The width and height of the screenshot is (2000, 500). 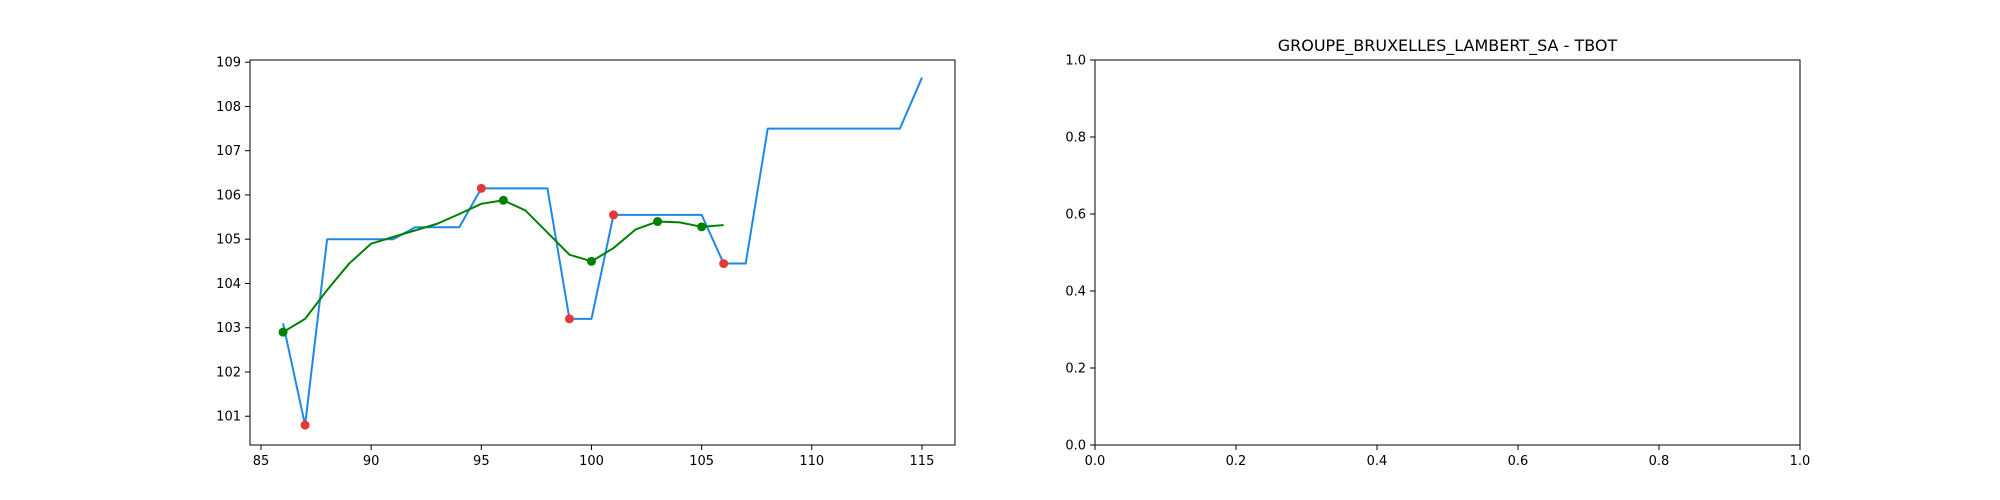 I want to click on x-tick-label: 0.0, so click(x=1095, y=461).